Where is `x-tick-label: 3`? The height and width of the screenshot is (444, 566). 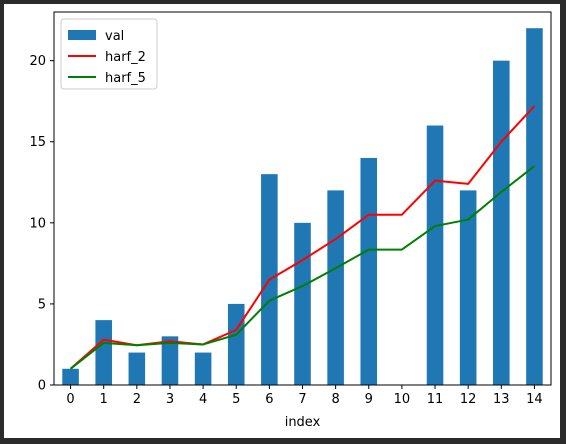 x-tick-label: 3 is located at coordinates (170, 399).